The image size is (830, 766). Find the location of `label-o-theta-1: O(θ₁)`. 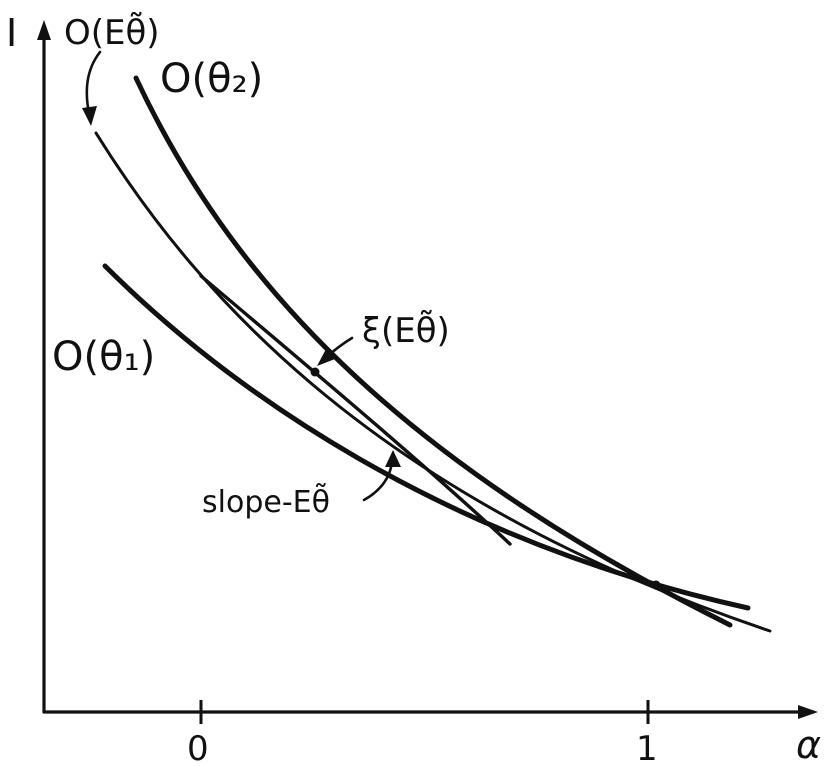

label-o-theta-1: O(θ₁) is located at coordinates (103, 357).